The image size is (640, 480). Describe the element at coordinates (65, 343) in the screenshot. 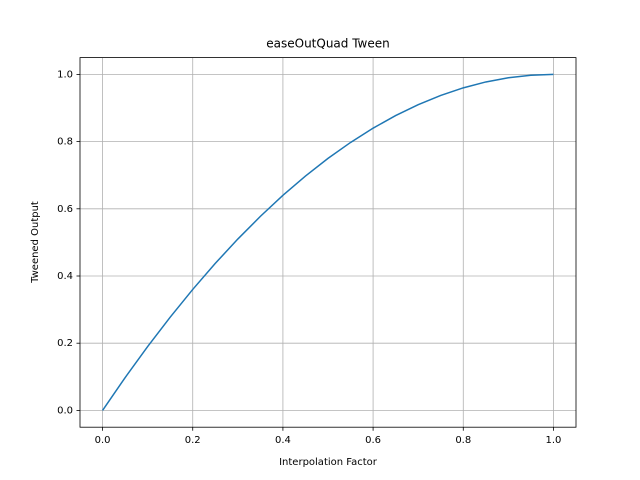

I see `y-tick-label: 0.2` at that location.